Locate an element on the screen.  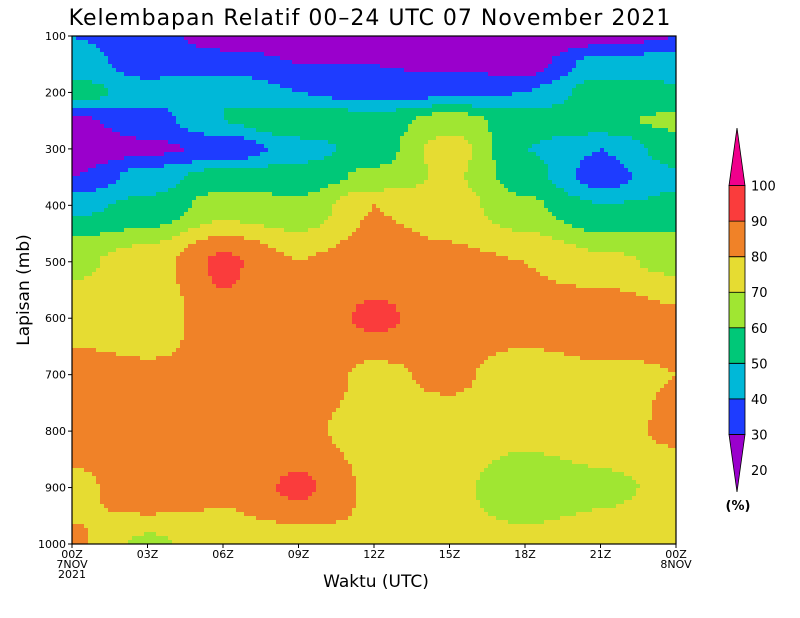
colorbar-swatch is located at coordinates (737, 239).